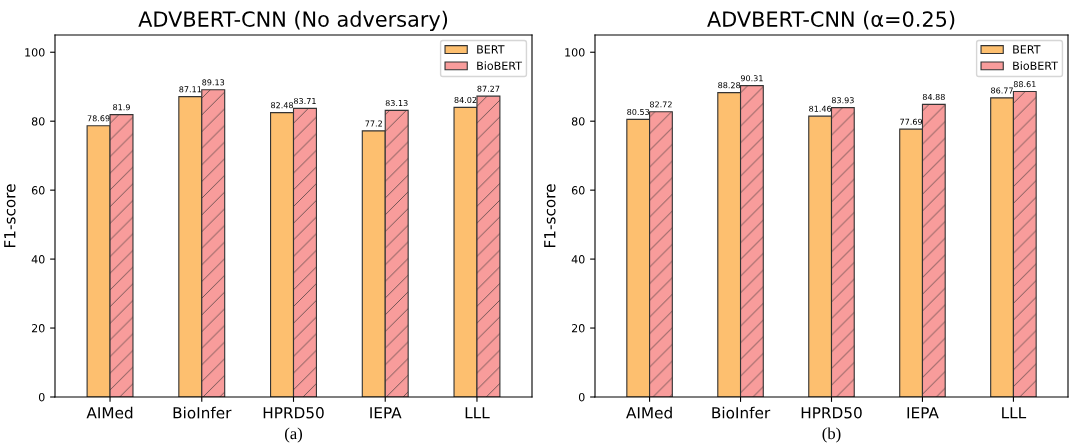 The image size is (1082, 448). I want to click on data-label: 83.13, so click(396, 103).